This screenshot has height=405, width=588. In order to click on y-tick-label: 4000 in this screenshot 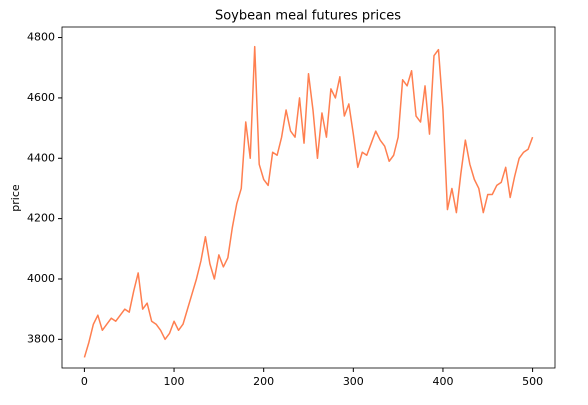, I will do `click(41, 278)`.